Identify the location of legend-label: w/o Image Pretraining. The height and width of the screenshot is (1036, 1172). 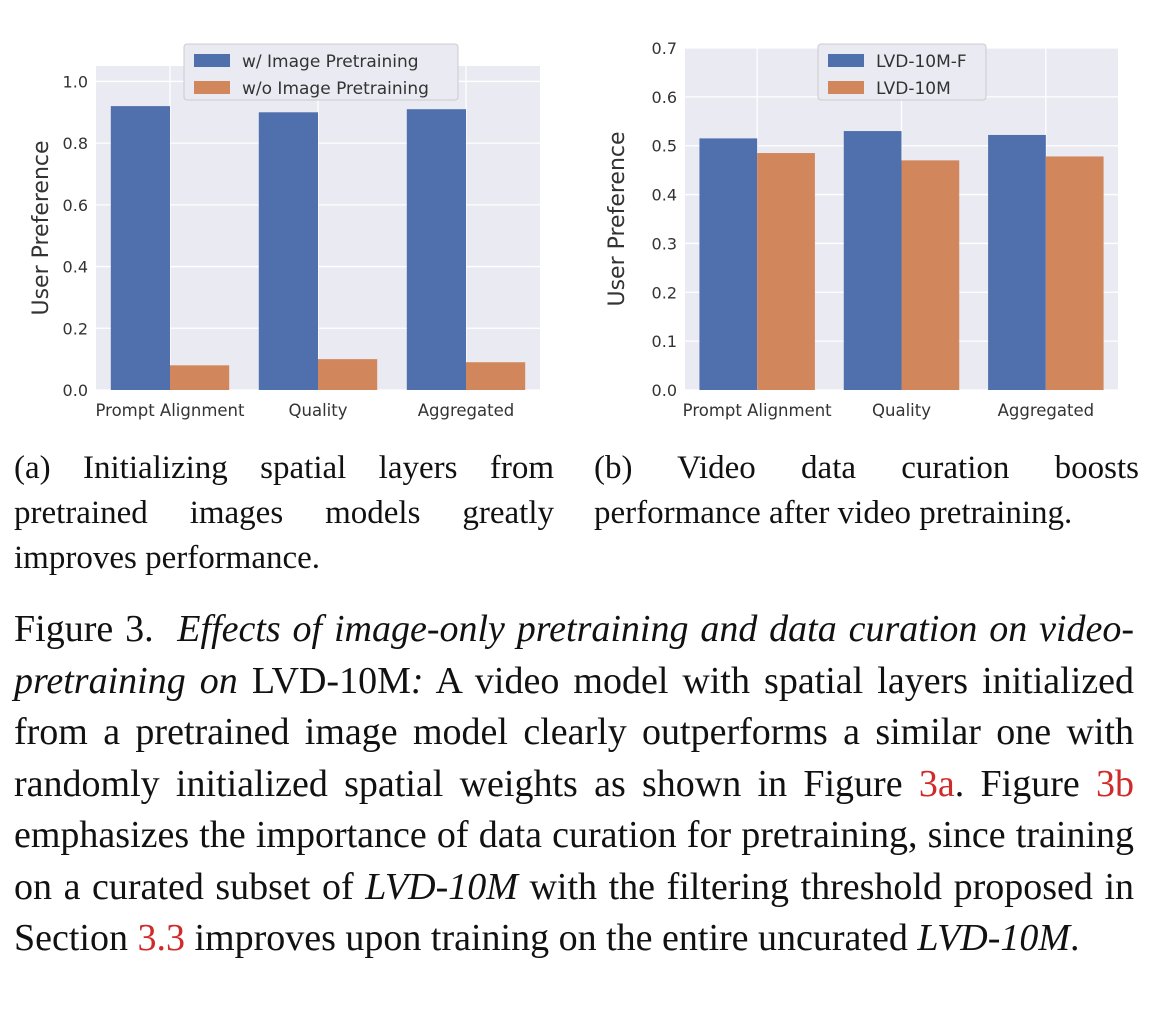
(335, 89).